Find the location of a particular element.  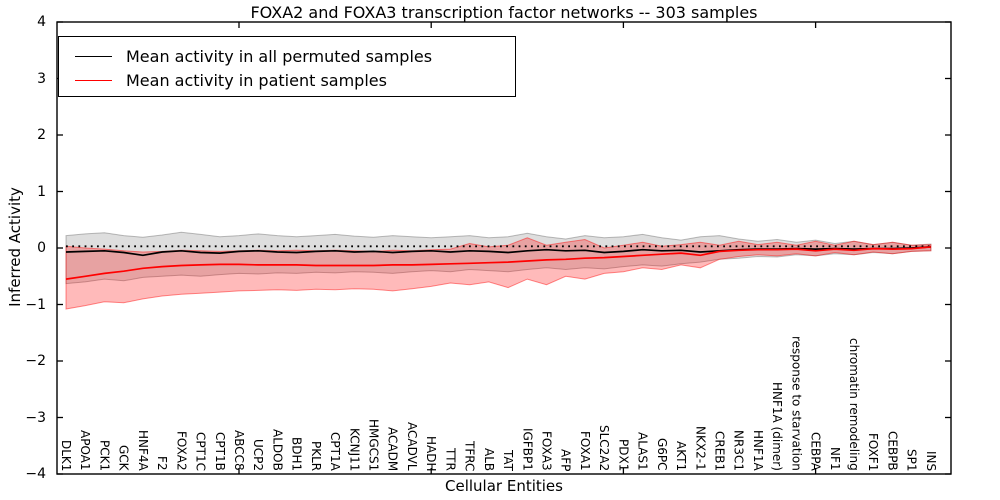

x-category-label: PCK1 is located at coordinates (104, 455).